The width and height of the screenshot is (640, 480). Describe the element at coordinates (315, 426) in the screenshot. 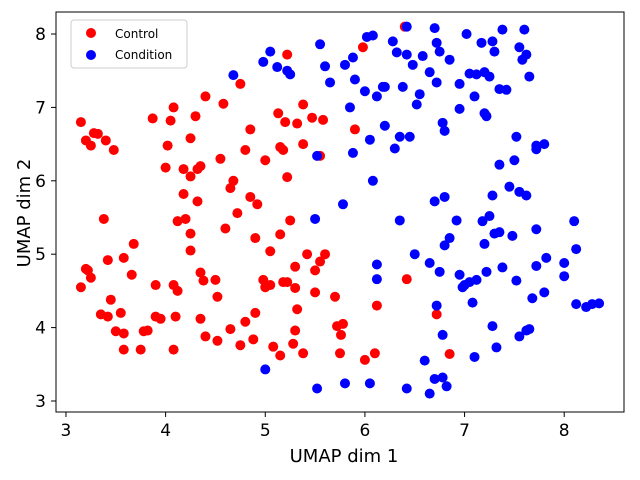

I see `x-axis-ticks: 3 4 5 6 7 8` at that location.